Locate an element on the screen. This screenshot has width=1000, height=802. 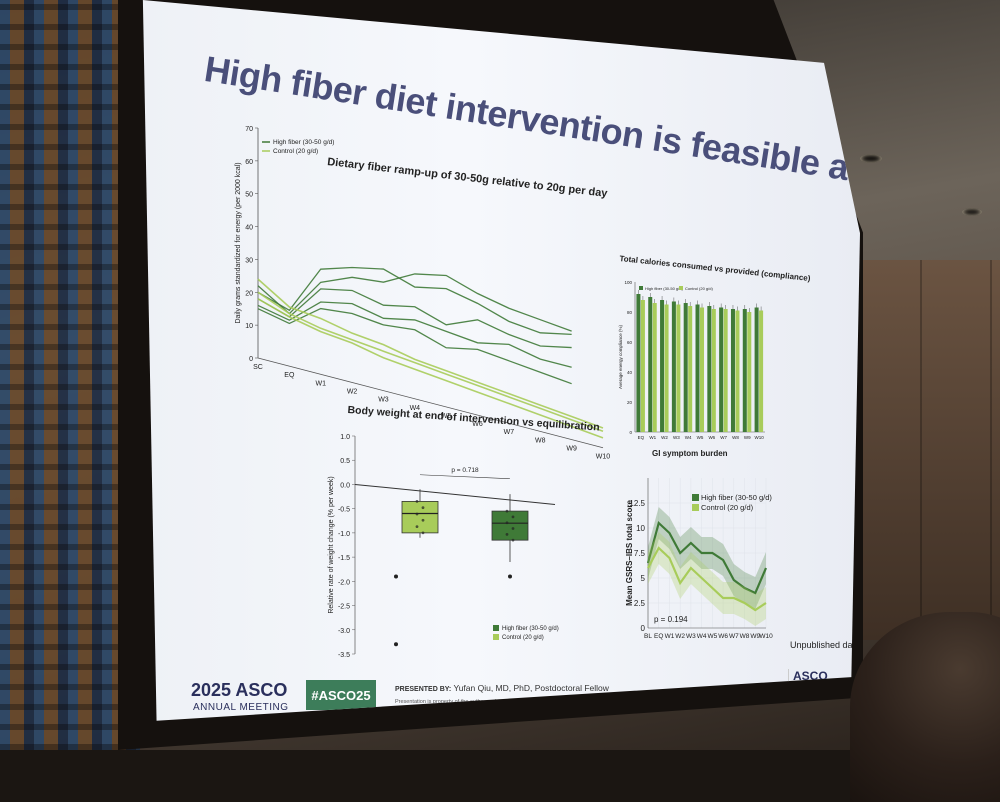
fiber-y-tick-label: 10 is located at coordinates (249, 326).